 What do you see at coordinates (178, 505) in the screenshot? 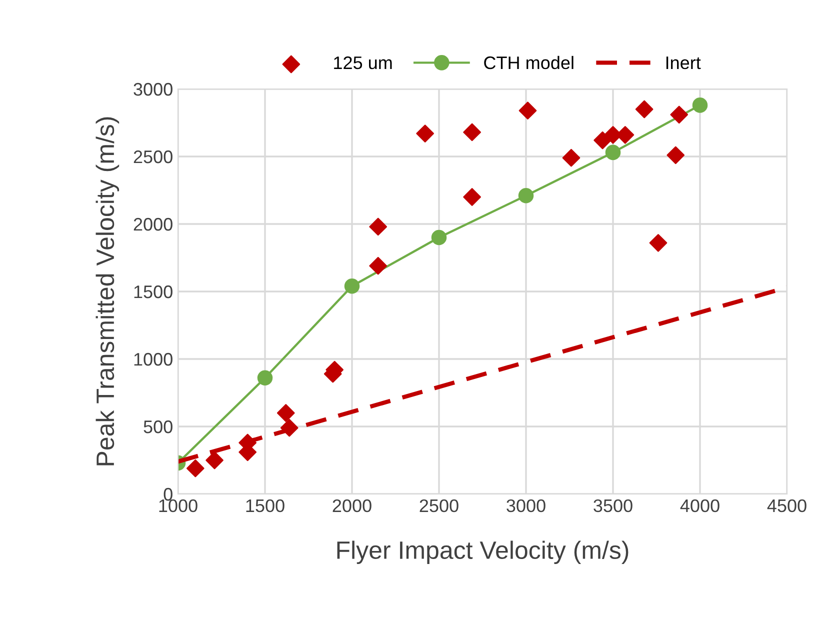
I see `x-tick-label: 1000` at bounding box center [178, 505].